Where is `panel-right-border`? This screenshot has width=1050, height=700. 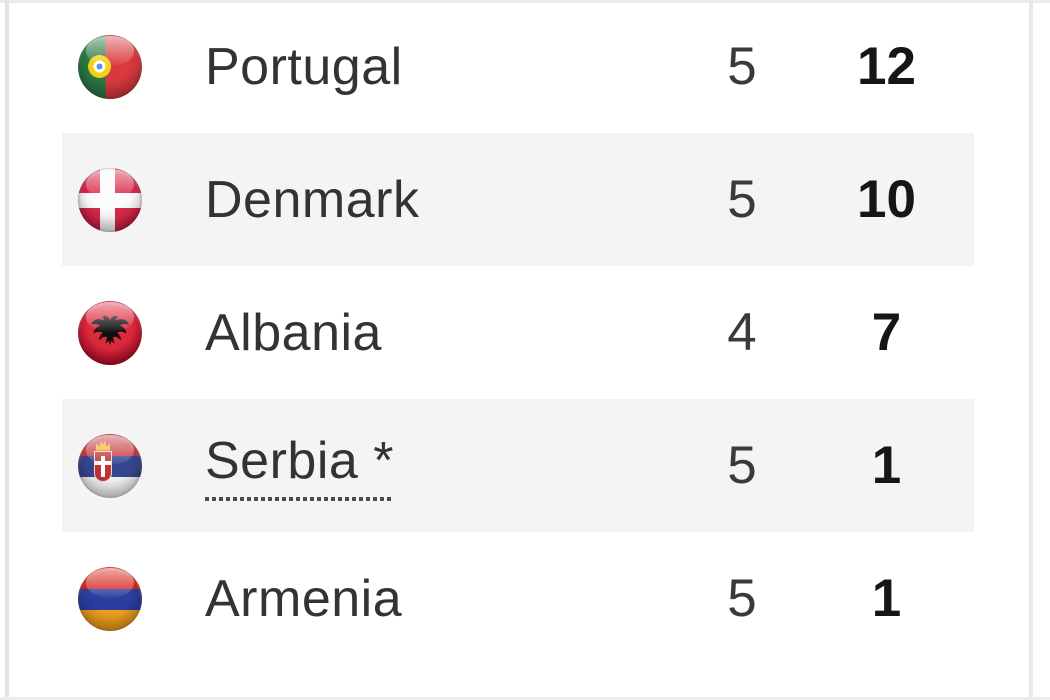 panel-right-border is located at coordinates (1031, 350).